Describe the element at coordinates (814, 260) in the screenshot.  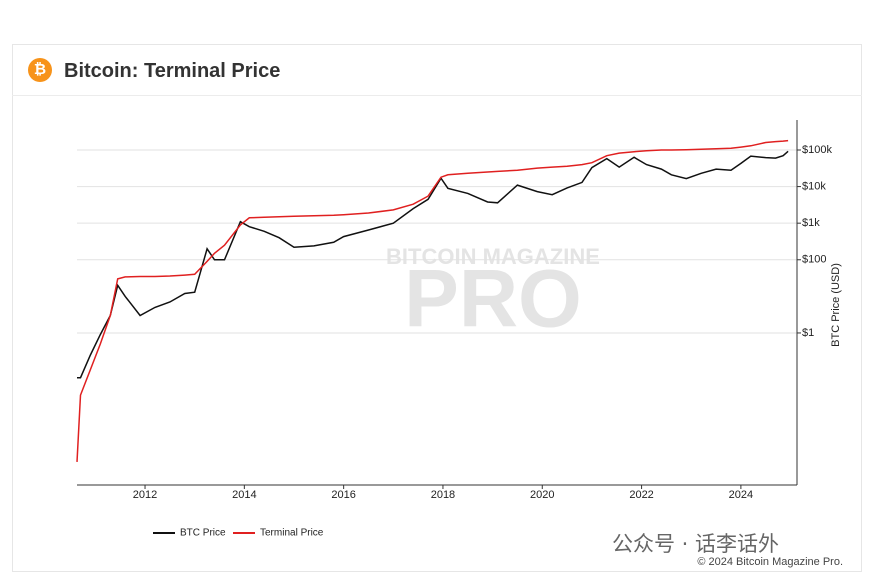
I see `y-tick-label: $100` at that location.